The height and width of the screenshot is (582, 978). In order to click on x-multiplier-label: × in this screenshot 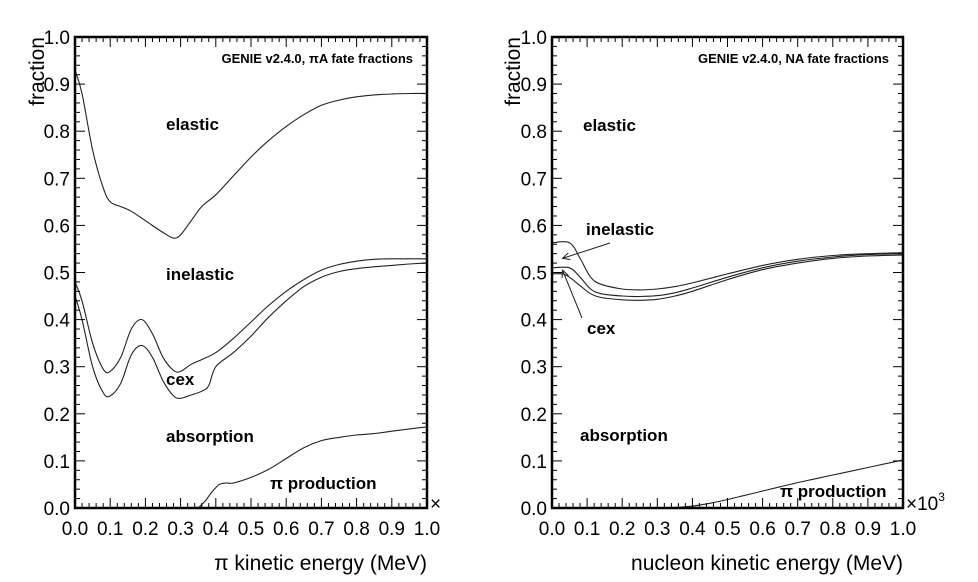, I will do `click(435, 504)`.